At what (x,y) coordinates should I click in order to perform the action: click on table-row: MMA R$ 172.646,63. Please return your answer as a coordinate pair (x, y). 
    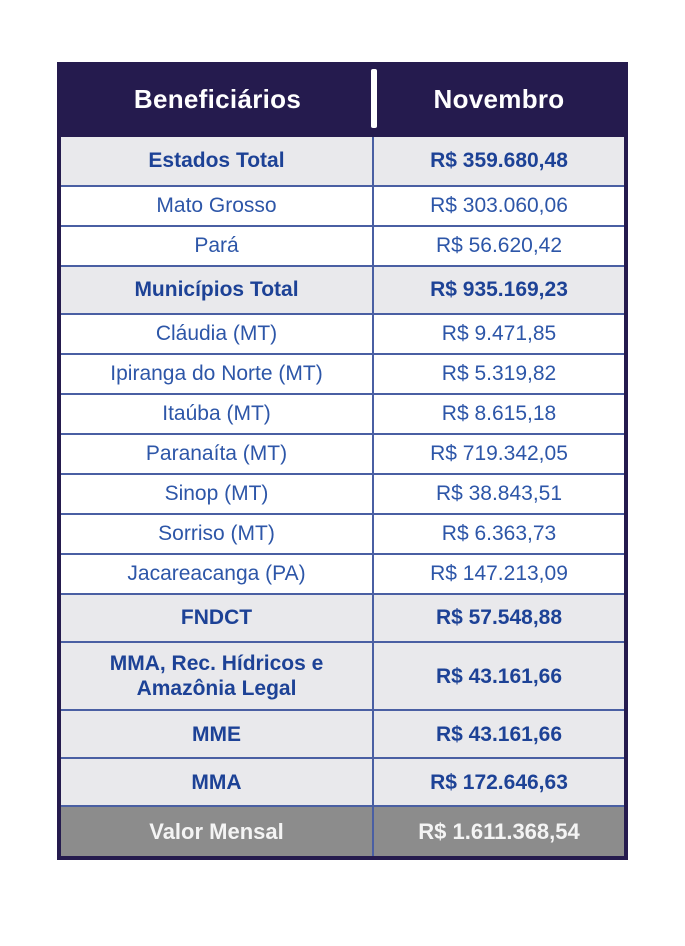
    Looking at the image, I should click on (342, 781).